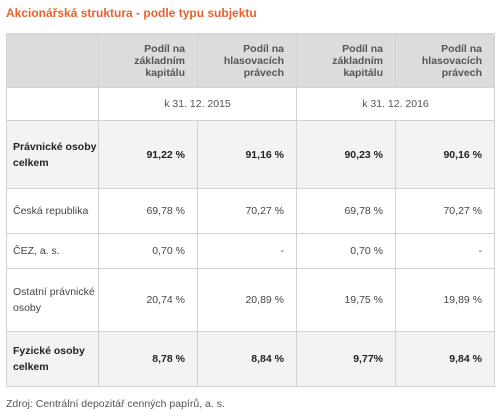  I want to click on column-header-capital-2016: Podíl na základním kapitálu, so click(346, 60).